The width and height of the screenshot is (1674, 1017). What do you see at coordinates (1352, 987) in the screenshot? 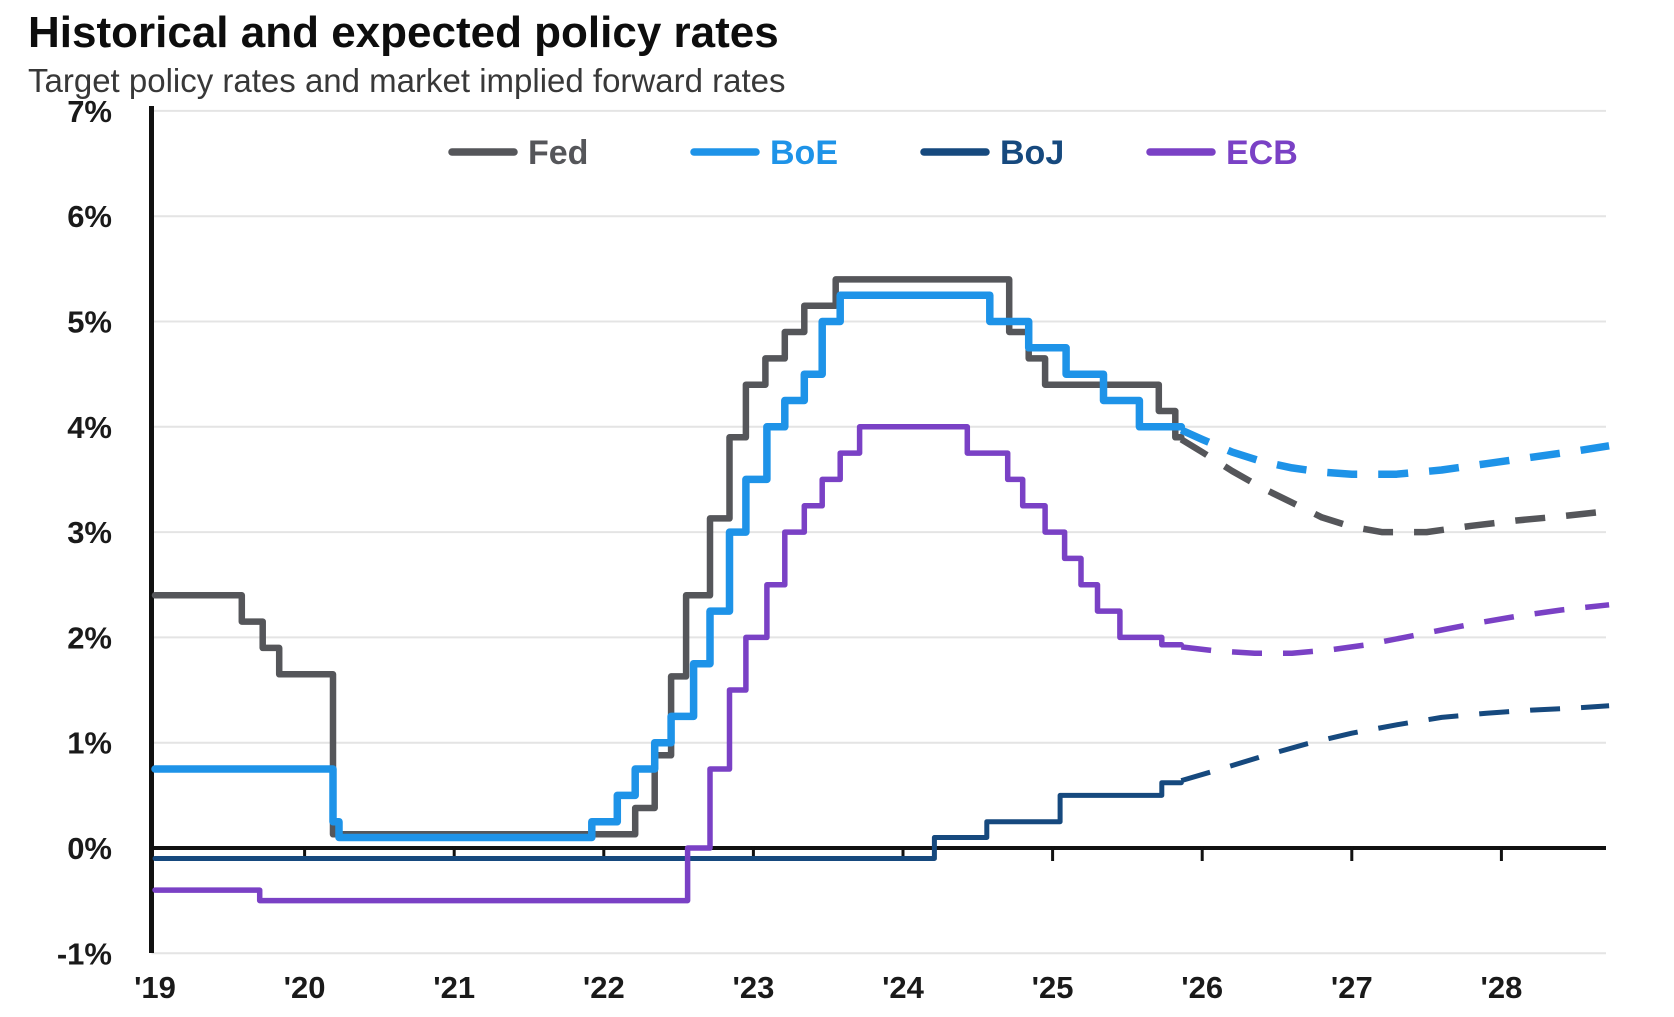
I see `x-label-27: '27` at bounding box center [1352, 987].